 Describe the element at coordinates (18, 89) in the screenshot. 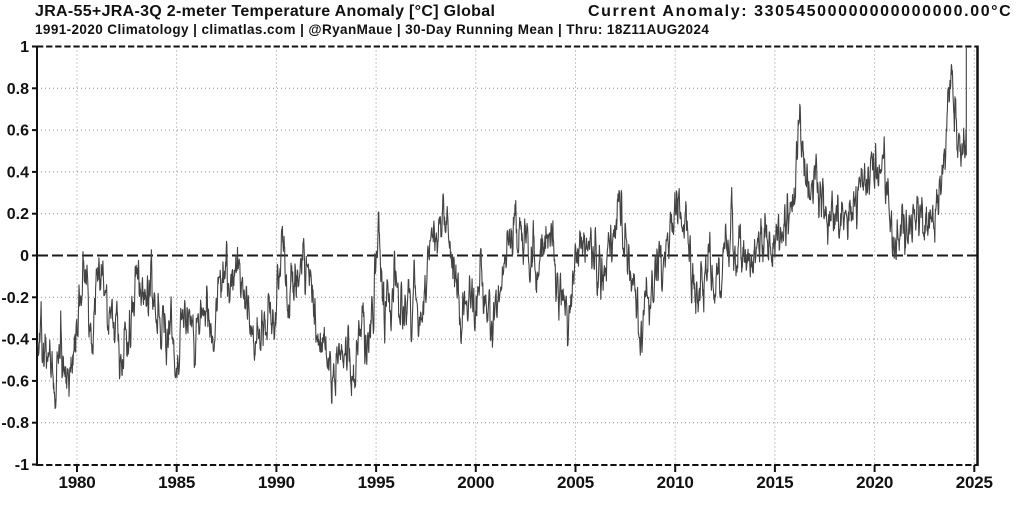

I see `svg-text: 0.8` at that location.